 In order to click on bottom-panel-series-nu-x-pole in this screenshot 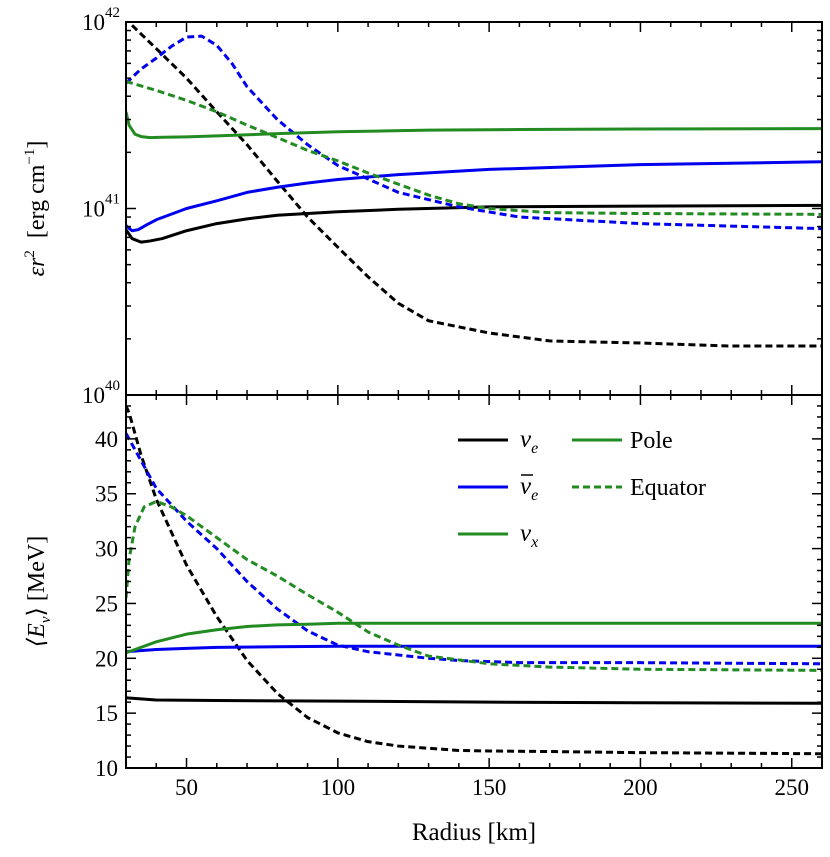, I will do `click(474, 638)`.